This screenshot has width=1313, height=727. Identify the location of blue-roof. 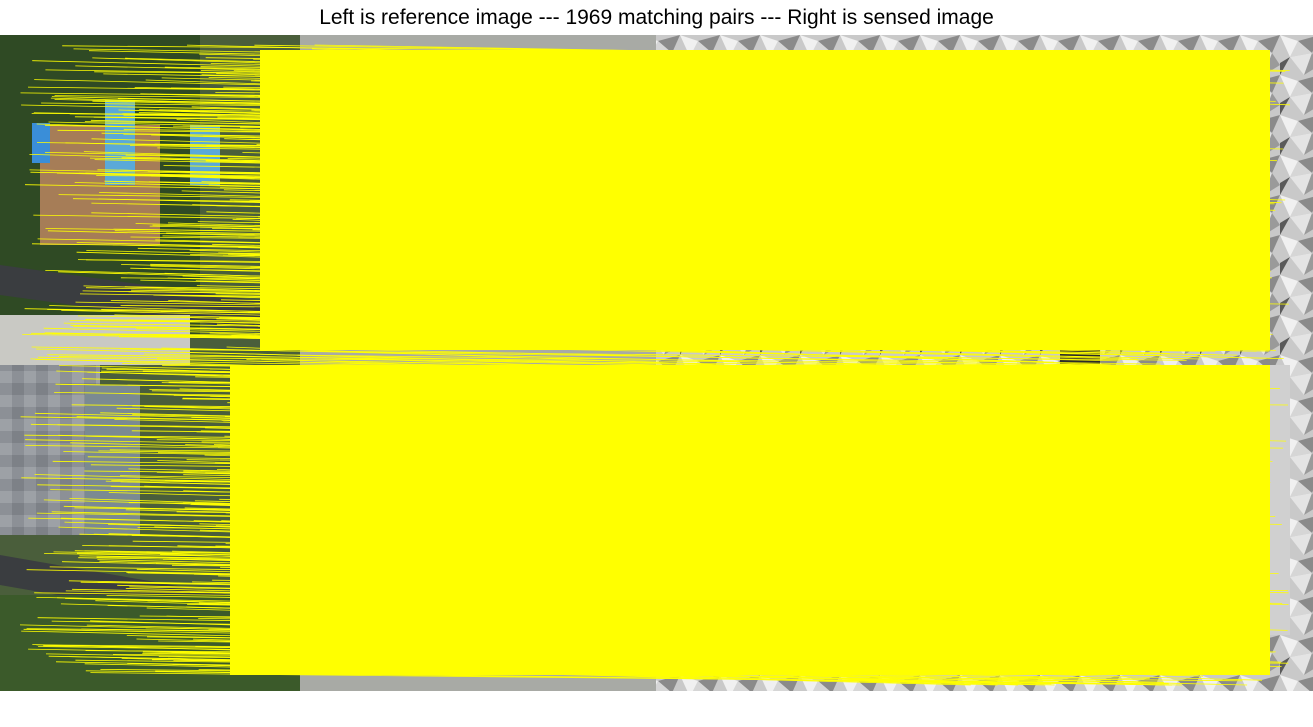
(41, 143).